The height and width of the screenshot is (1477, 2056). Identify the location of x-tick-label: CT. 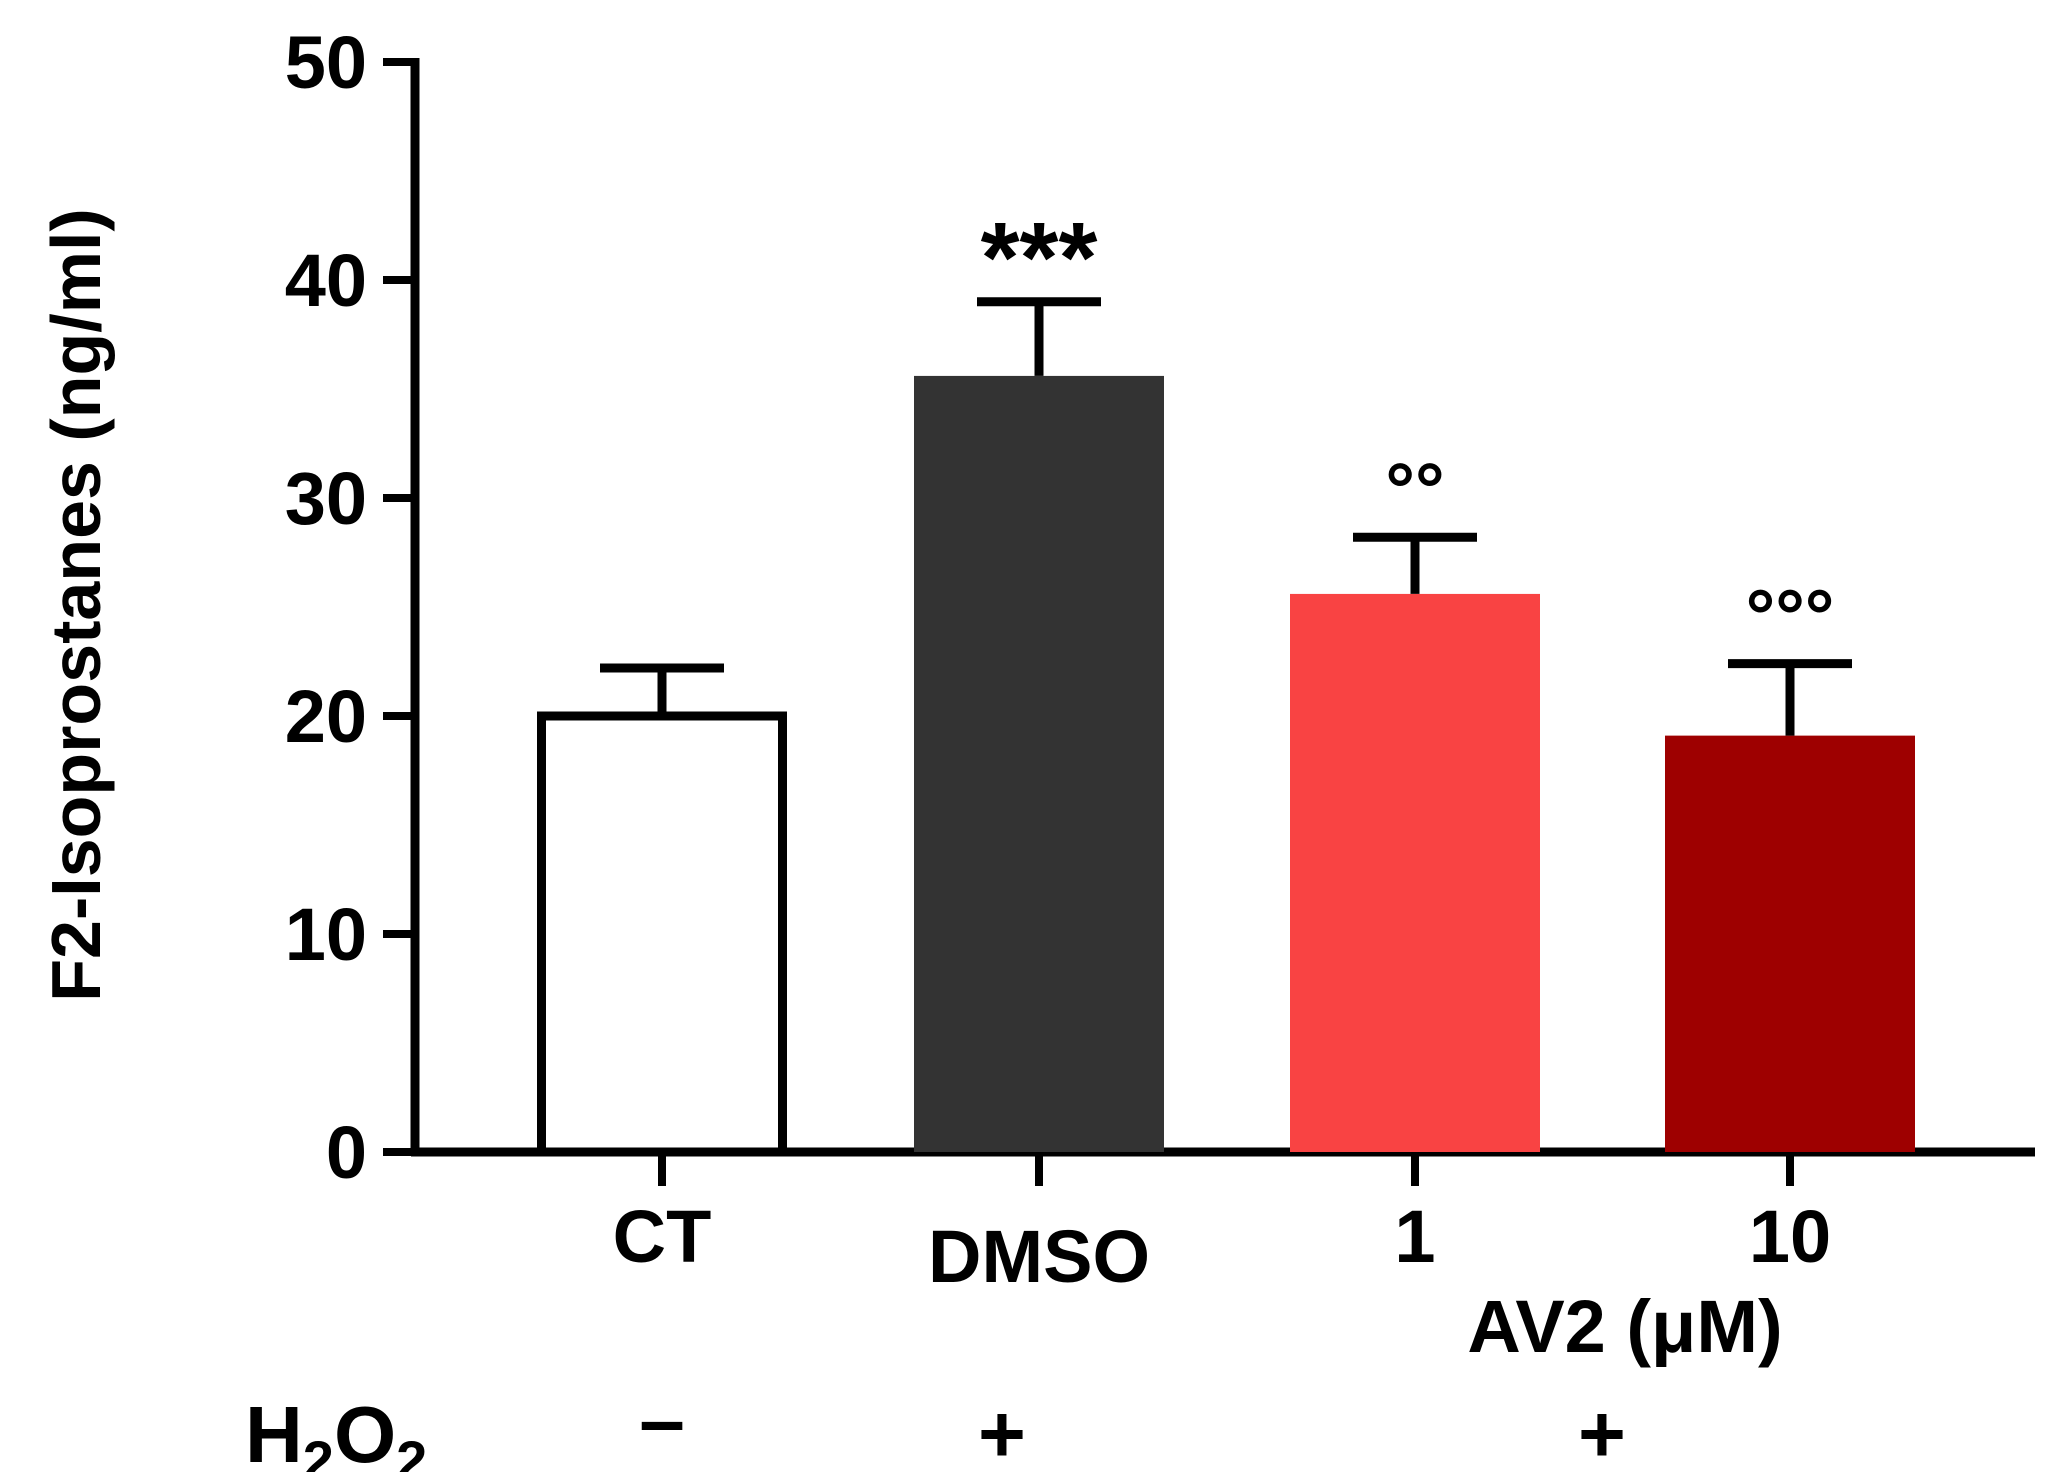
(662, 1236).